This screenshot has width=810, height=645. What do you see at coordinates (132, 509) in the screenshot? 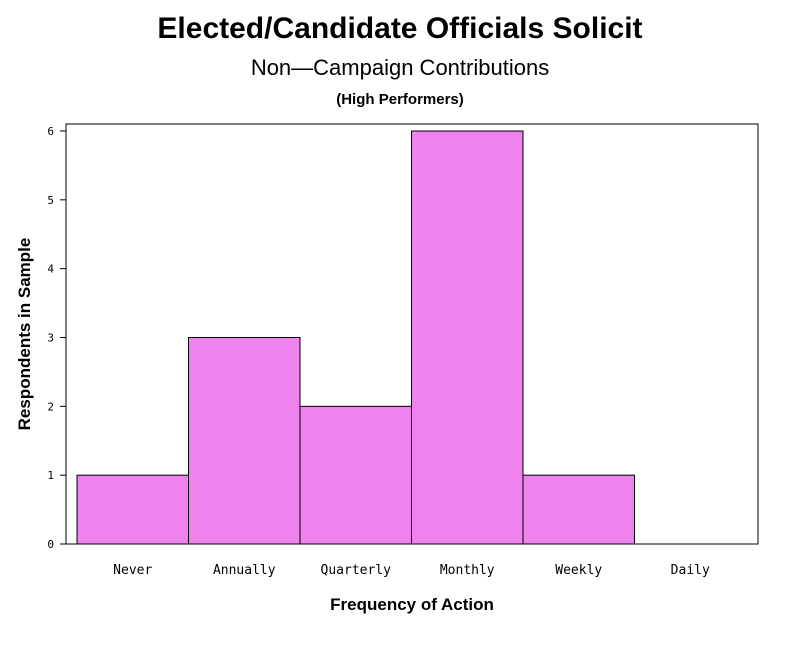
I see `bar-never` at bounding box center [132, 509].